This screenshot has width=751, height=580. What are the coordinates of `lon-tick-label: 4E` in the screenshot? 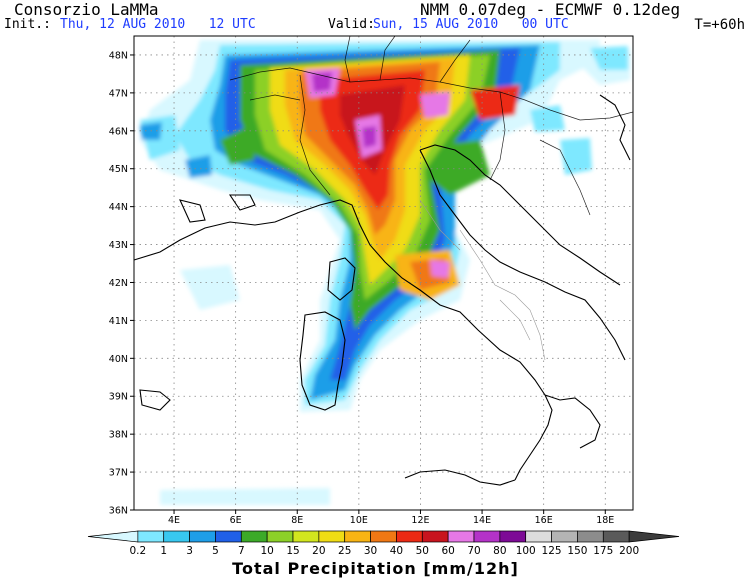 It's located at (174, 520).